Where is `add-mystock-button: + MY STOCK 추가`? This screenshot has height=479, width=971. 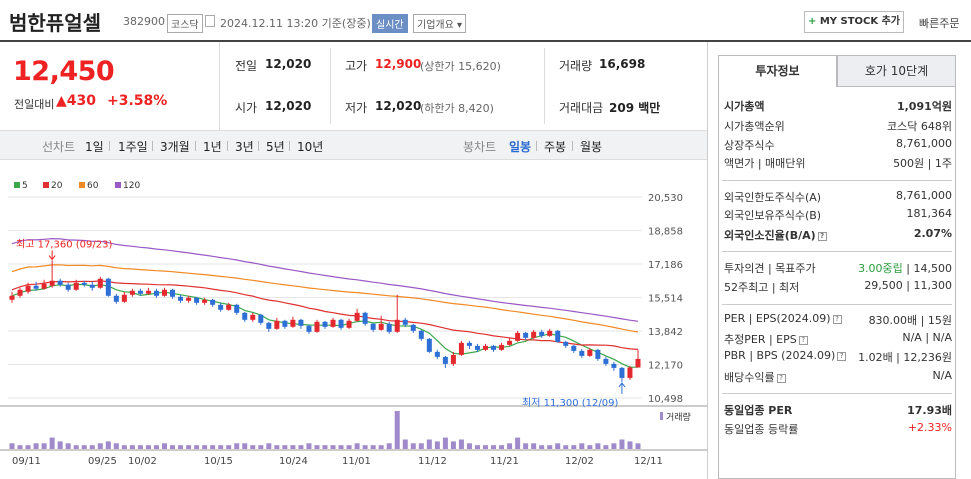 add-mystock-button: + MY STOCK 추가 is located at coordinates (854, 22).